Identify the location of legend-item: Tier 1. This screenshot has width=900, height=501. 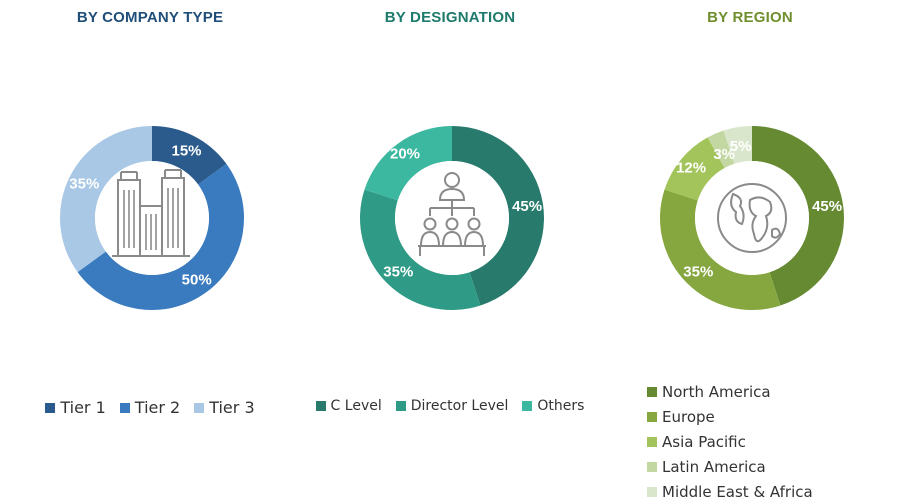
(75, 407).